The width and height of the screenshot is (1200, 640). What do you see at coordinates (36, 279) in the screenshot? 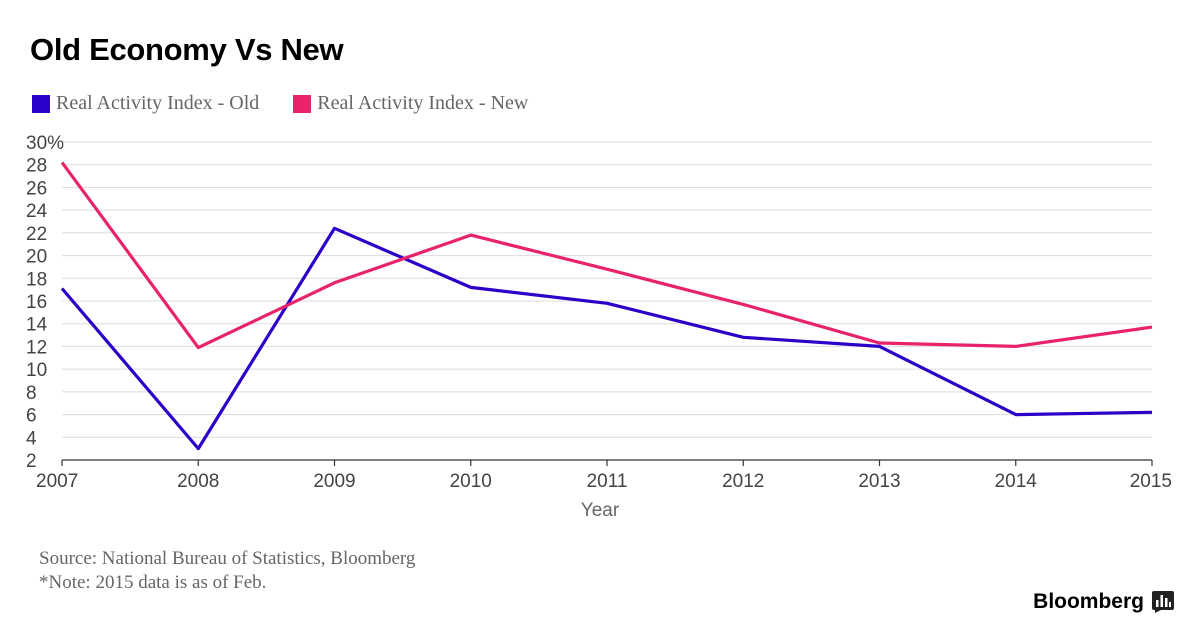
I see `y-tick-label: 18` at bounding box center [36, 279].